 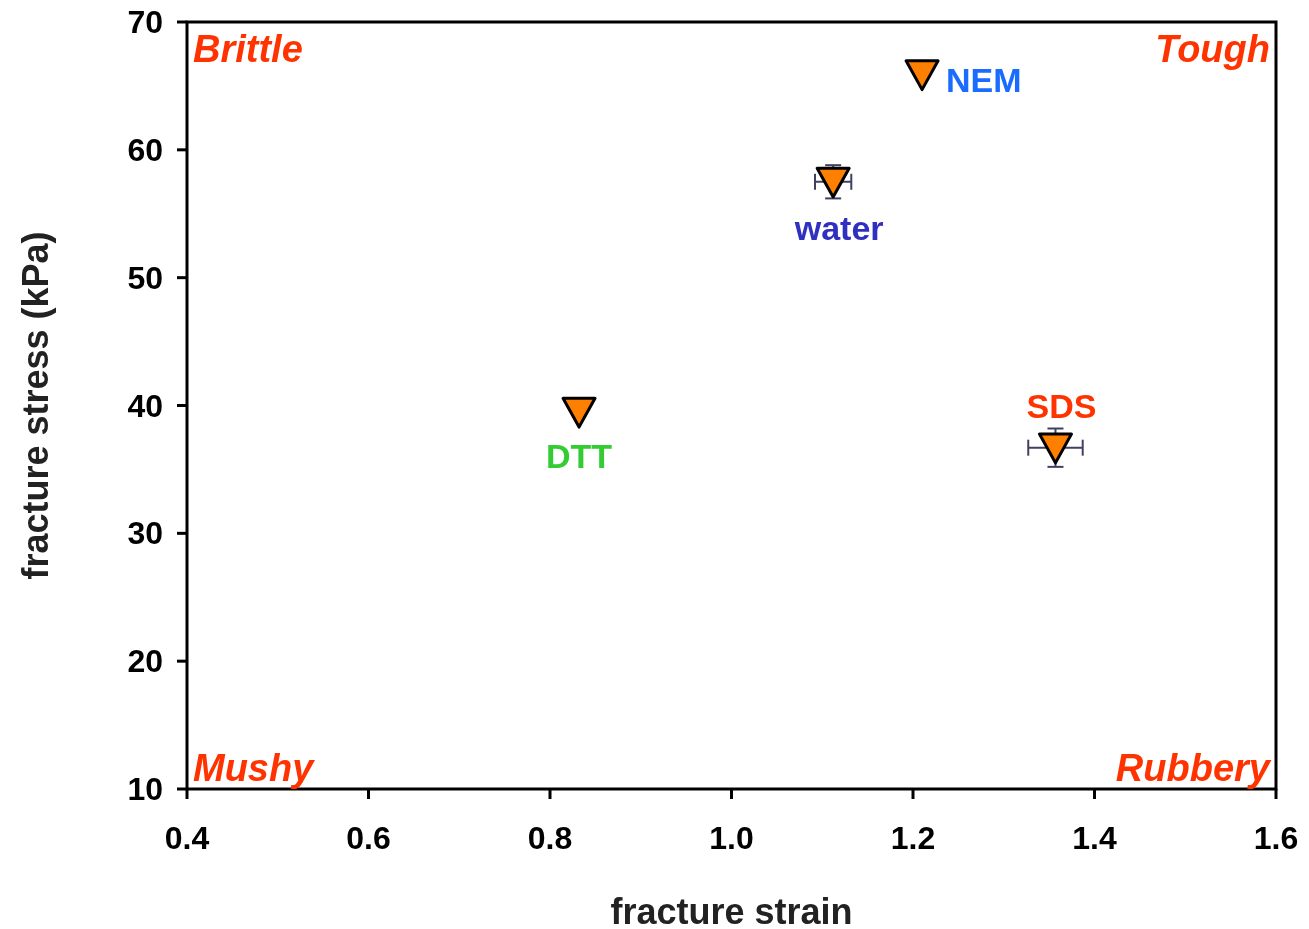 What do you see at coordinates (579, 455) in the screenshot?
I see `series-label: DTT` at bounding box center [579, 455].